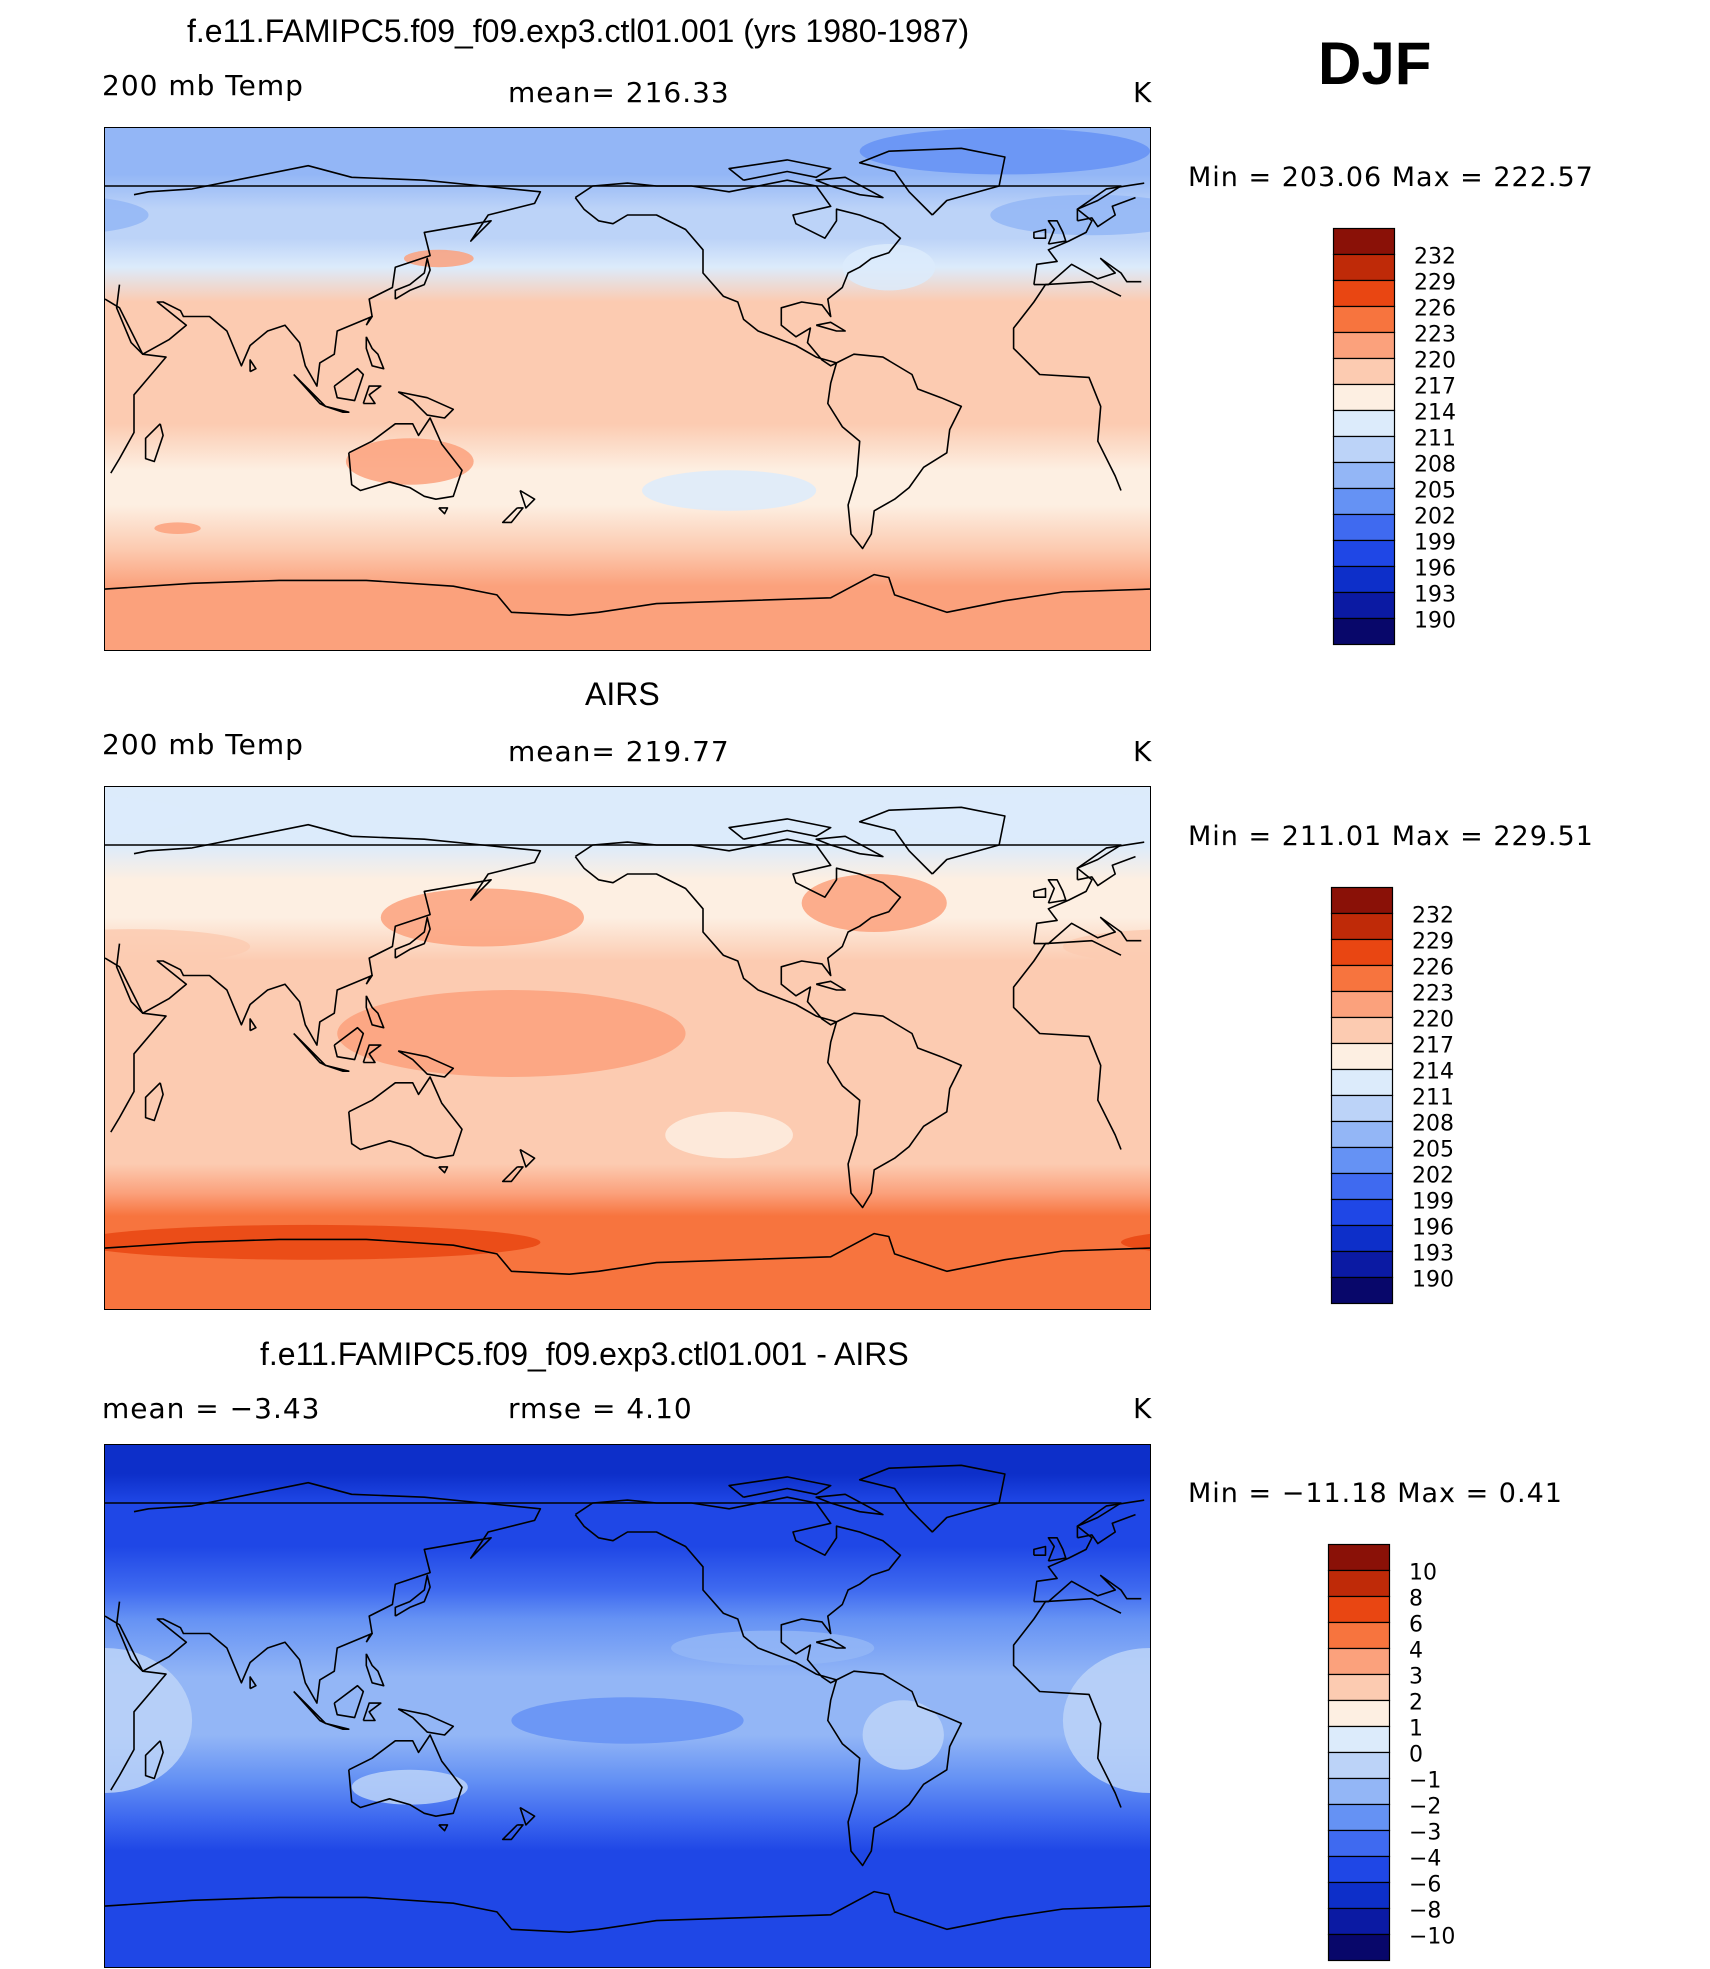  I want to click on panel-1-min-max: Min = 203.06 Max = 222.57, so click(1391, 177).